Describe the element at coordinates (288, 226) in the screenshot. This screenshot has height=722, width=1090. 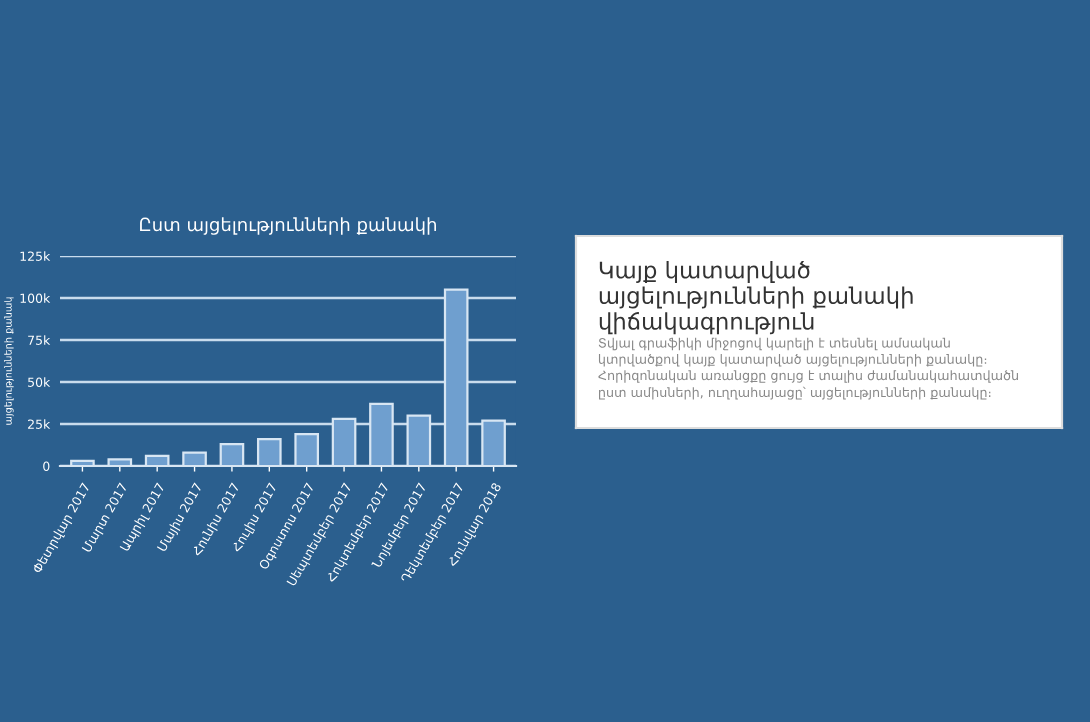
I see `chart-title: Ըստ այցելությունների քանակի` at that location.